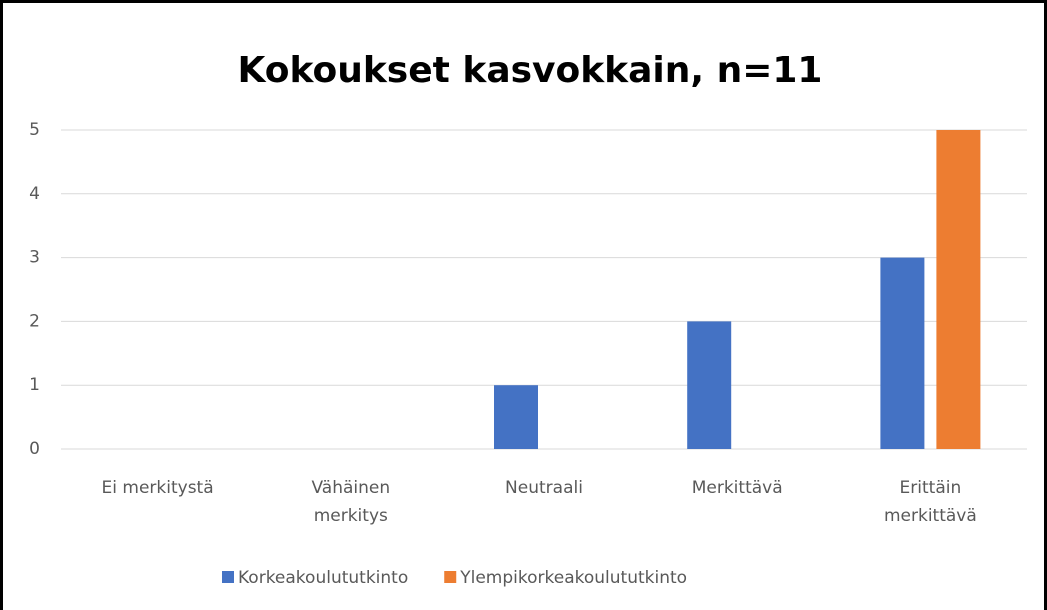 Image resolution: width=1047 pixels, height=610 pixels. I want to click on y-tick-label: 3, so click(34, 258).